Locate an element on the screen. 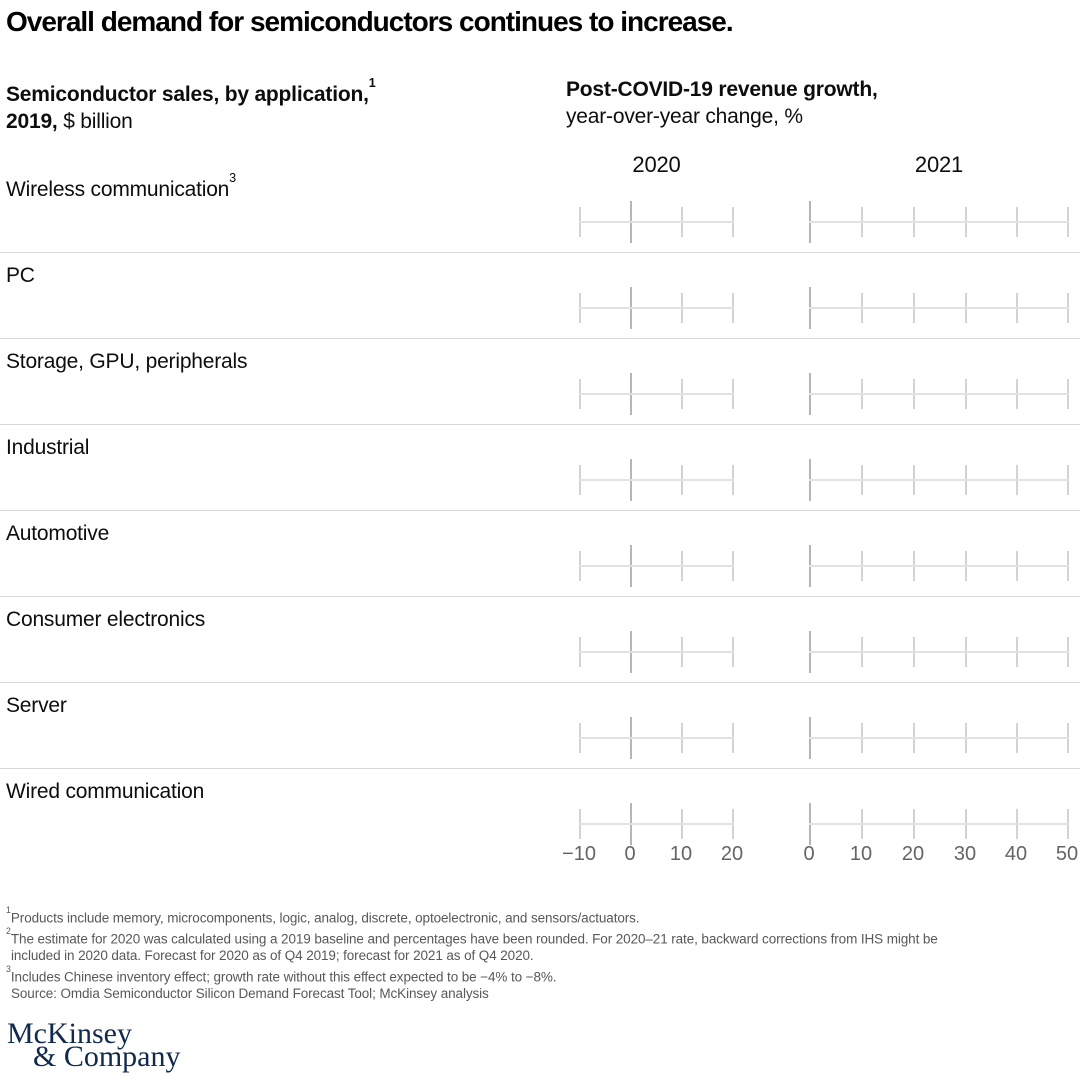 The height and width of the screenshot is (1079, 1080). mckinsey-logo: McKinsey & Company is located at coordinates (94, 1045).